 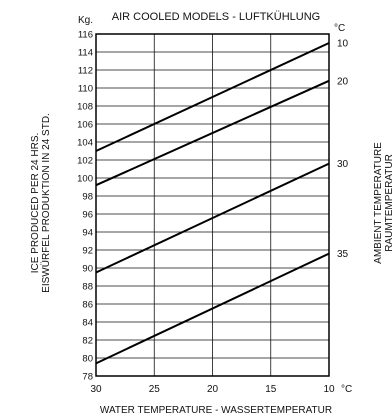 I want to click on x-tick-label: 10, so click(x=329, y=389).